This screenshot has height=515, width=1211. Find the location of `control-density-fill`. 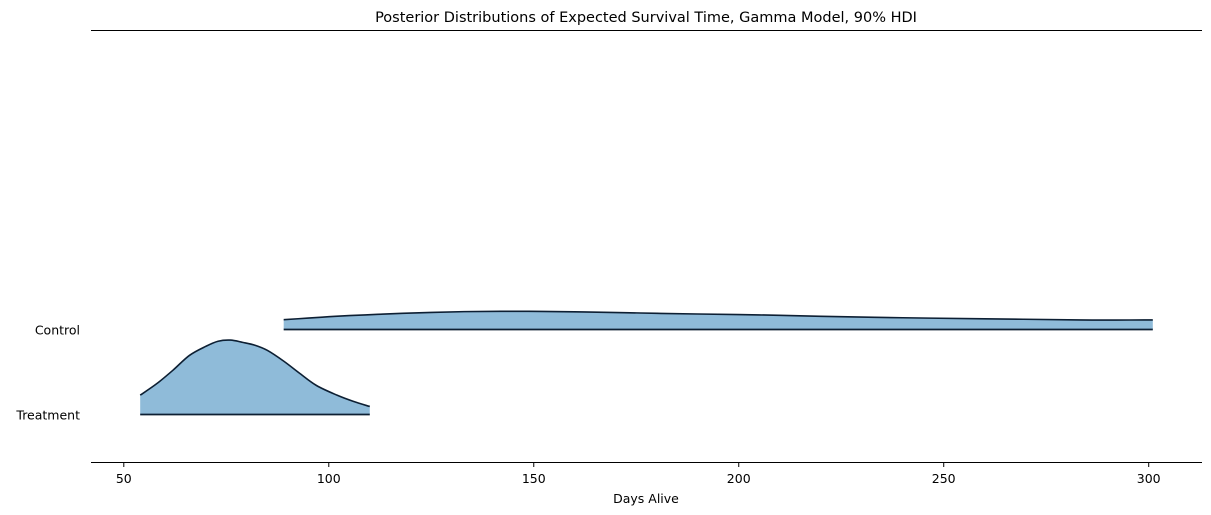

control-density-fill is located at coordinates (718, 320).